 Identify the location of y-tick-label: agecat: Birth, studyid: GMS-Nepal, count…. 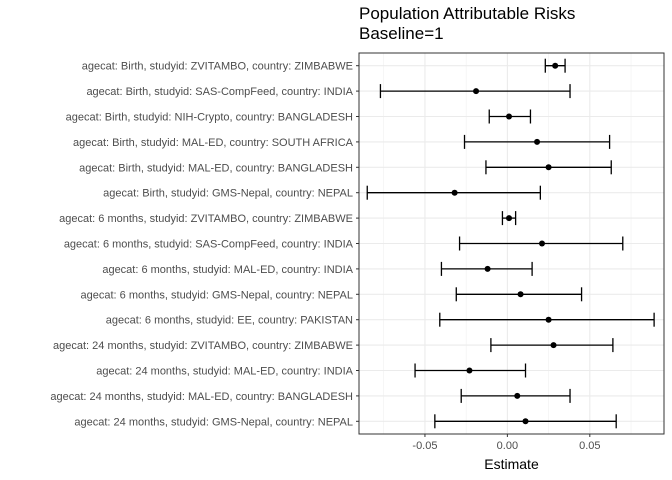
(228, 194).